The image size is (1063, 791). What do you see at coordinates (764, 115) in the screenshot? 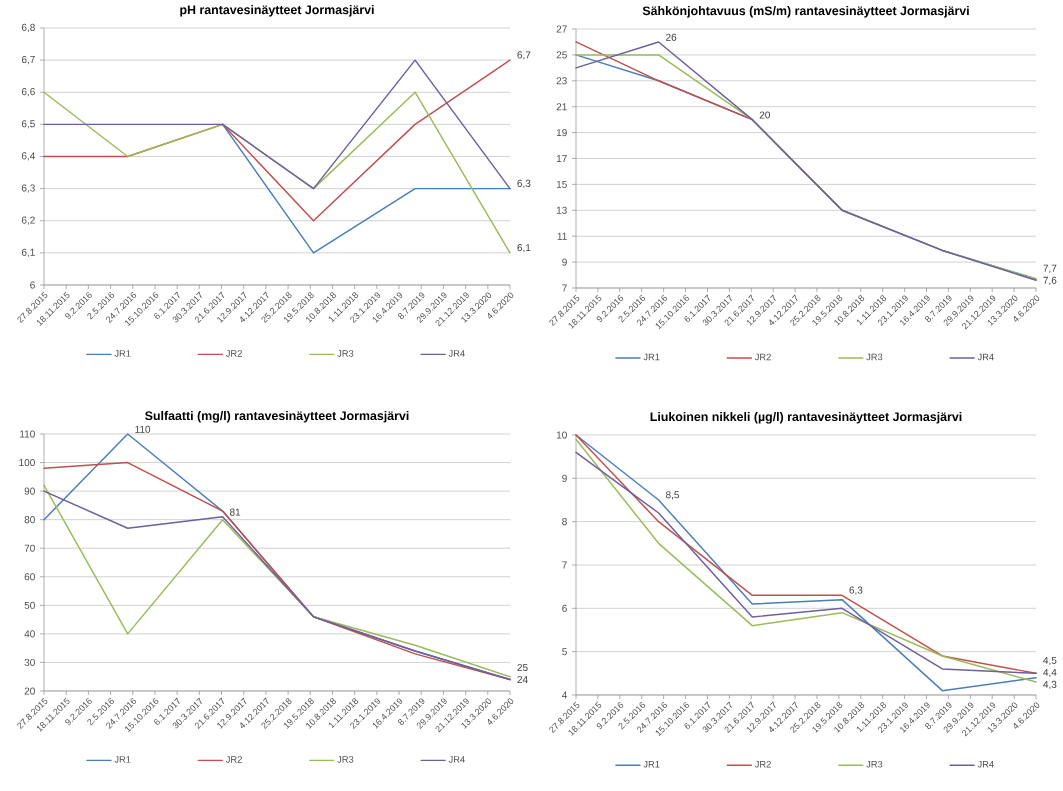
I see `data-label: 20` at bounding box center [764, 115].